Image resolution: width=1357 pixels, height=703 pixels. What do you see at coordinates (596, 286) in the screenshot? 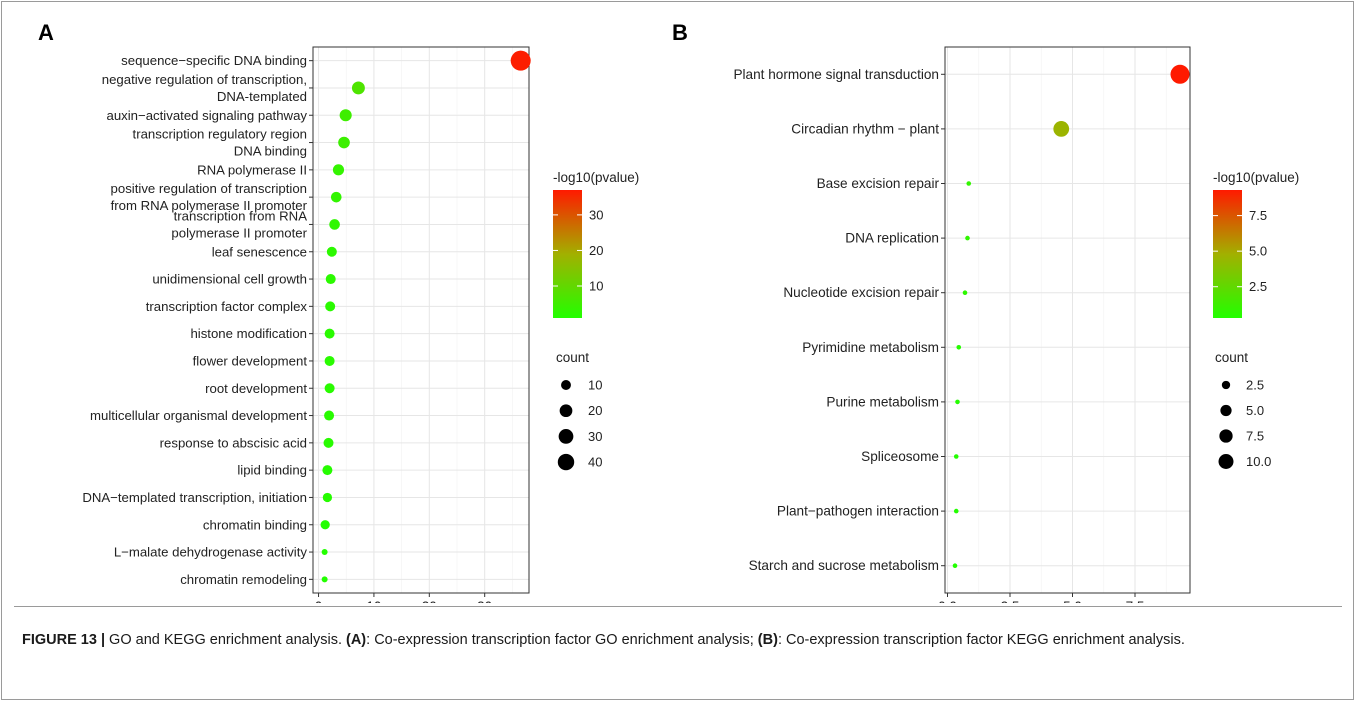
I see `colorbar-tick-label: 10` at bounding box center [596, 286].